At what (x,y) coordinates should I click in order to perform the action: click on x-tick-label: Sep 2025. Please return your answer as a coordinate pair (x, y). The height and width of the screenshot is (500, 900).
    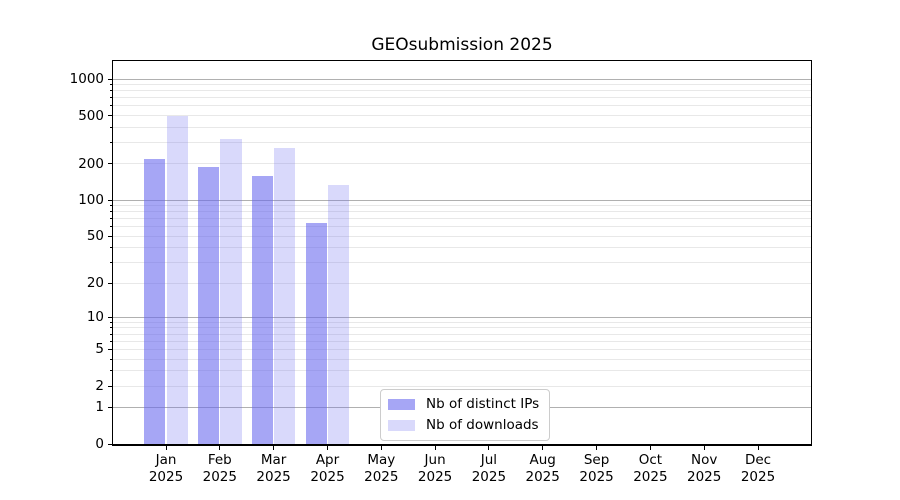
    Looking at the image, I should click on (597, 468).